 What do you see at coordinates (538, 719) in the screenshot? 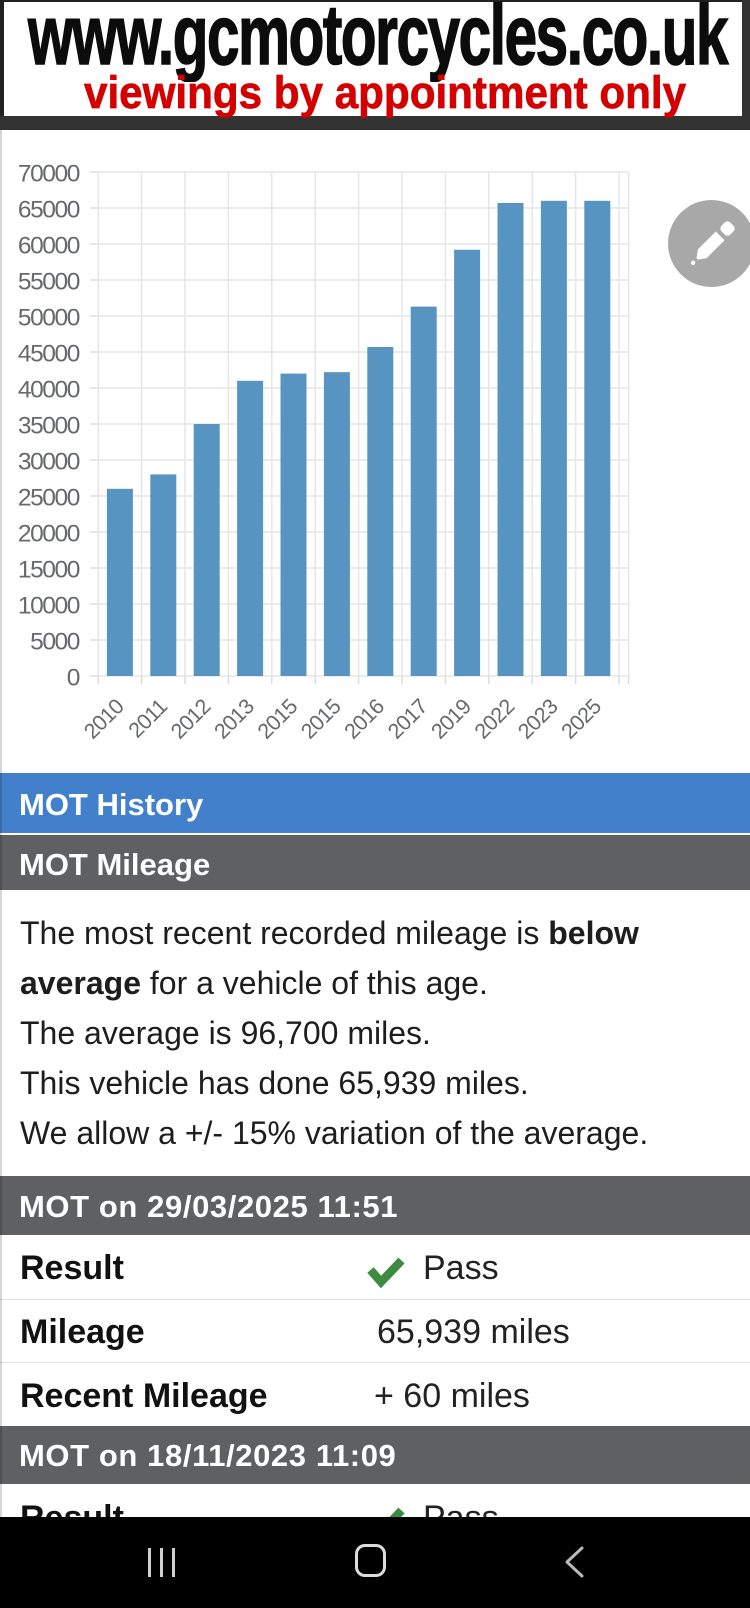
I see `svg-text: 2023` at bounding box center [538, 719].